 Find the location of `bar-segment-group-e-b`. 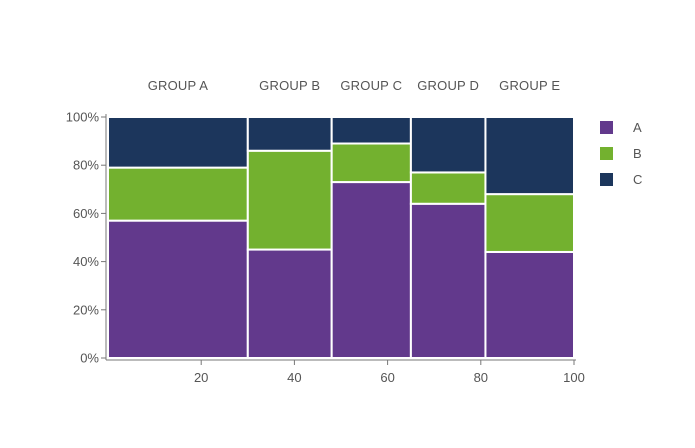

bar-segment-group-e-b is located at coordinates (529, 223).